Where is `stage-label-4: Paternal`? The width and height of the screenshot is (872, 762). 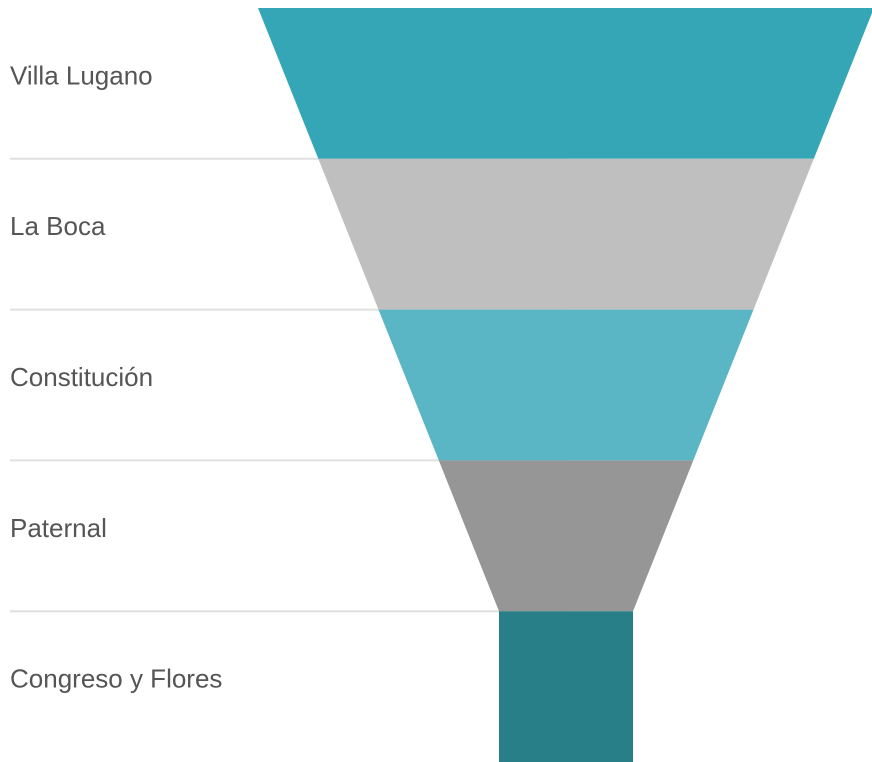 stage-label-4: Paternal is located at coordinates (58, 528).